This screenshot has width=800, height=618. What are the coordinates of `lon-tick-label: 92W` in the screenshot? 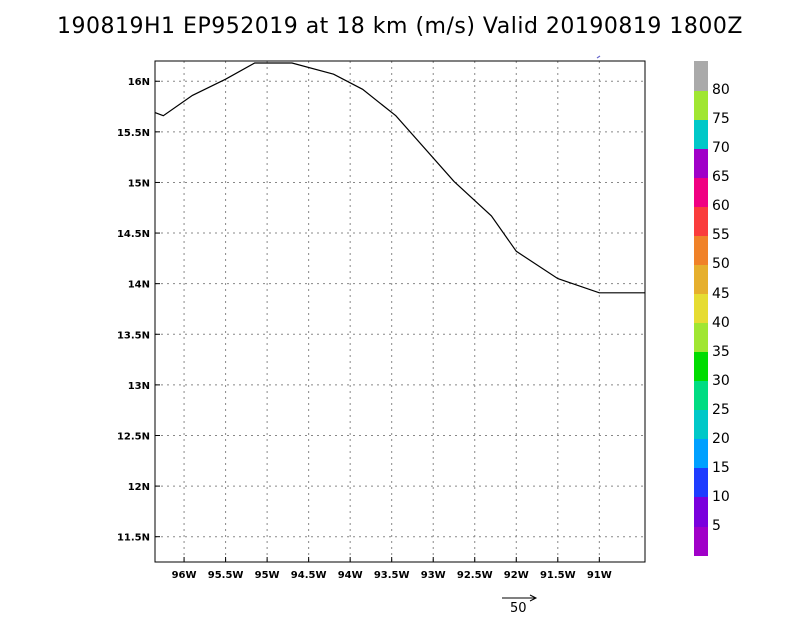 It's located at (516, 575).